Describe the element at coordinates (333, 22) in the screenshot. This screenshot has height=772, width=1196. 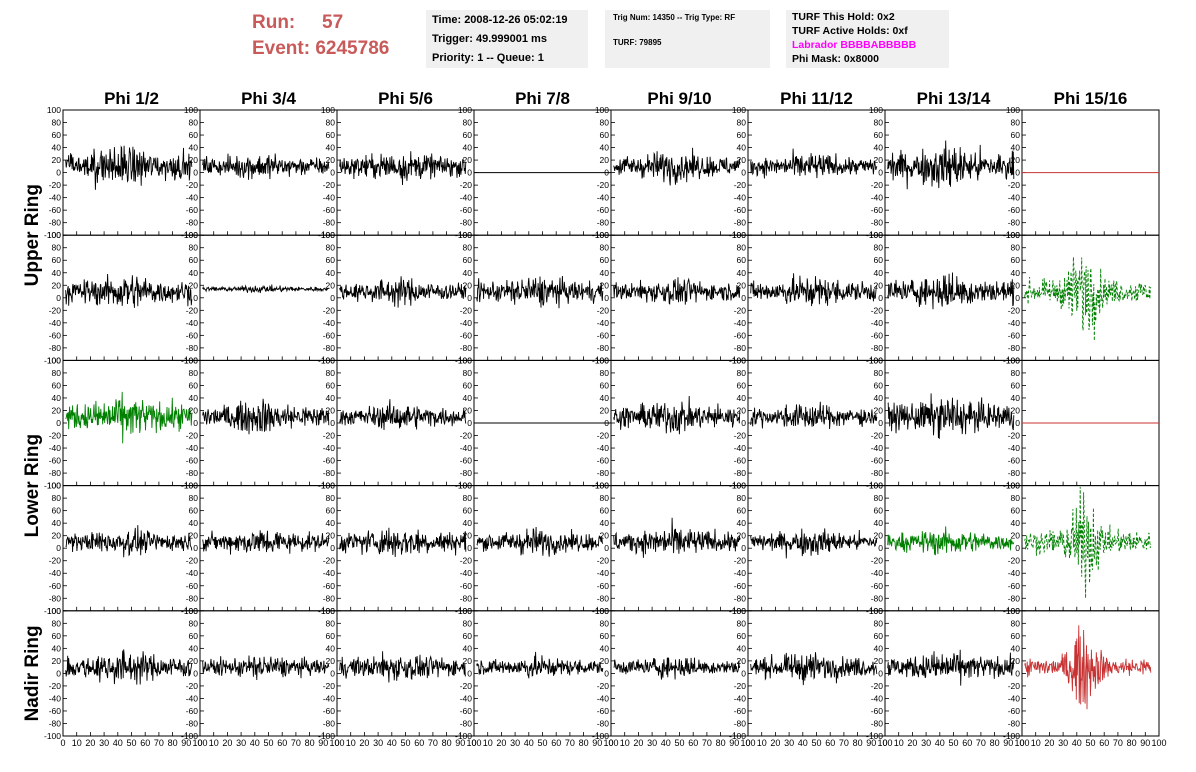
I see `run-value: 57` at that location.